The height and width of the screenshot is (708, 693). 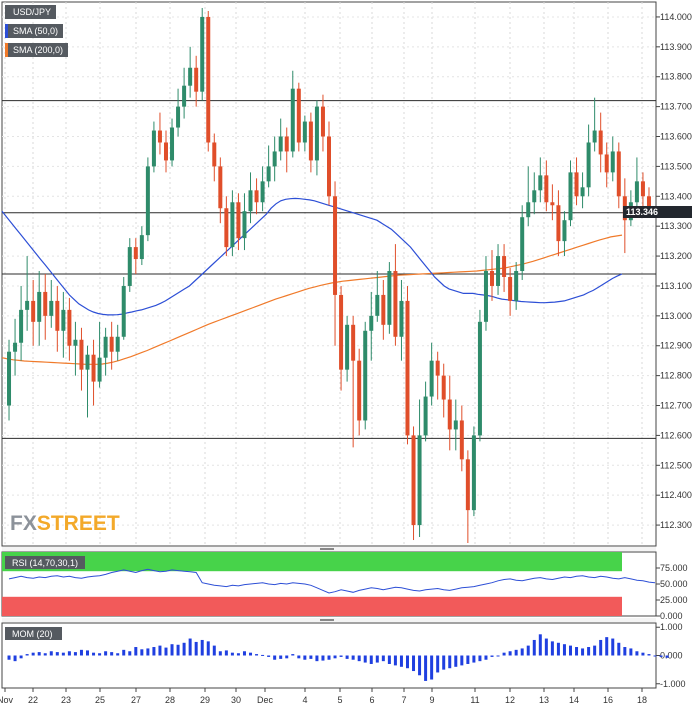 I want to click on x-tick-label: 29, so click(x=205, y=700).